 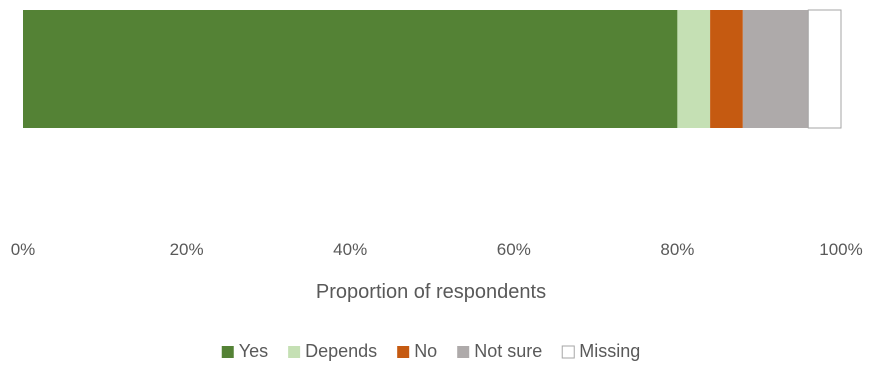 I want to click on legend-label-depends: Depends, so click(x=341, y=351).